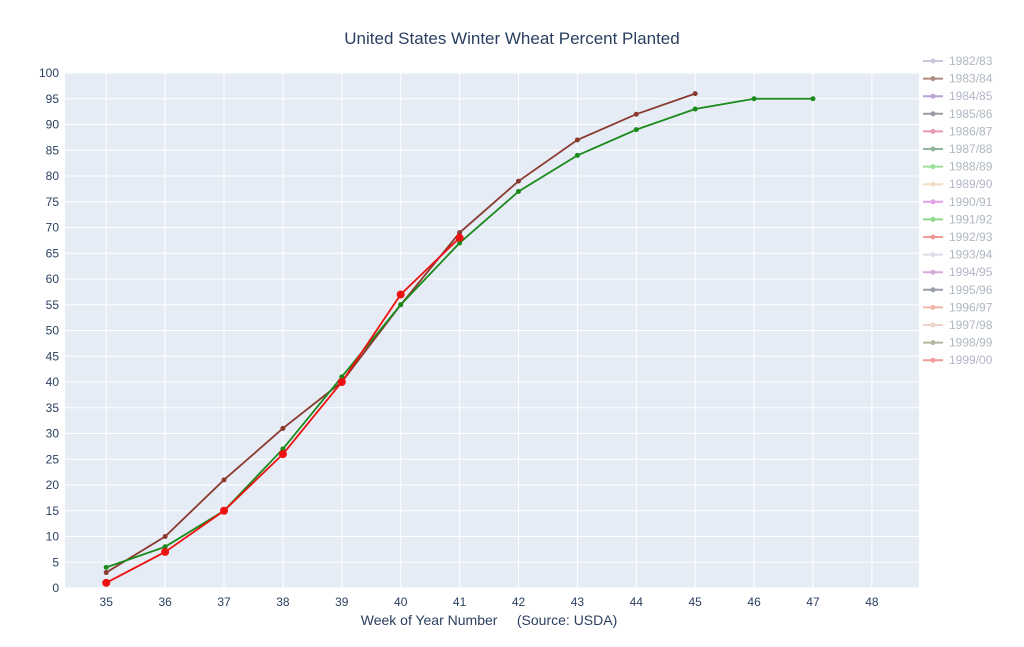 This screenshot has height=647, width=1024. I want to click on x-axis-title: Week of Year Number (Source: USDA), so click(489, 620).